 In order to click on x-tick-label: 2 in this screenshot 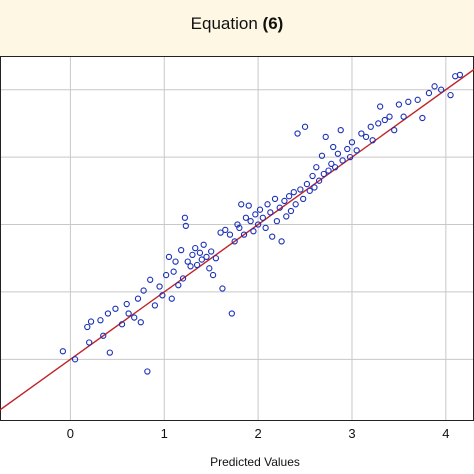, I will do `click(258, 433)`.